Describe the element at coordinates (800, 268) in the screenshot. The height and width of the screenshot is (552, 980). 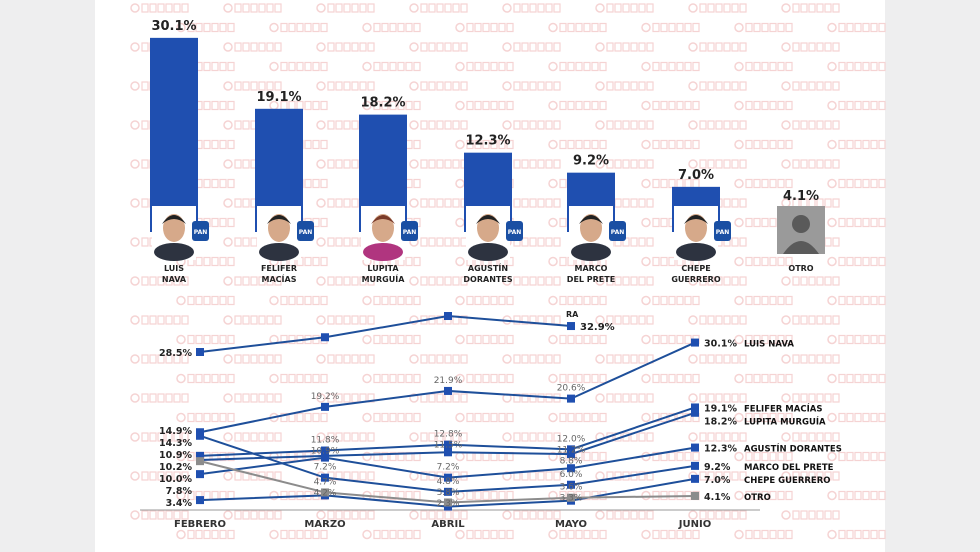
I see `candidate-name-label: OTRO` at that location.